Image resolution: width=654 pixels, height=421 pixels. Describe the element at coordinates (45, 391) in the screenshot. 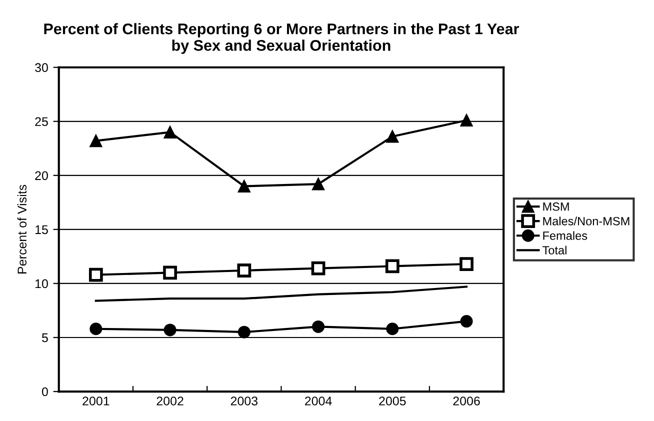

I see `y-tick-label: 0` at that location.